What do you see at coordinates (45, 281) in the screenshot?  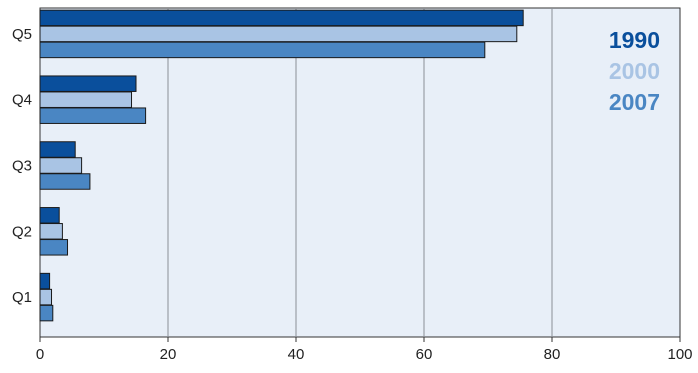 I see `bar-q1-1990` at bounding box center [45, 281].